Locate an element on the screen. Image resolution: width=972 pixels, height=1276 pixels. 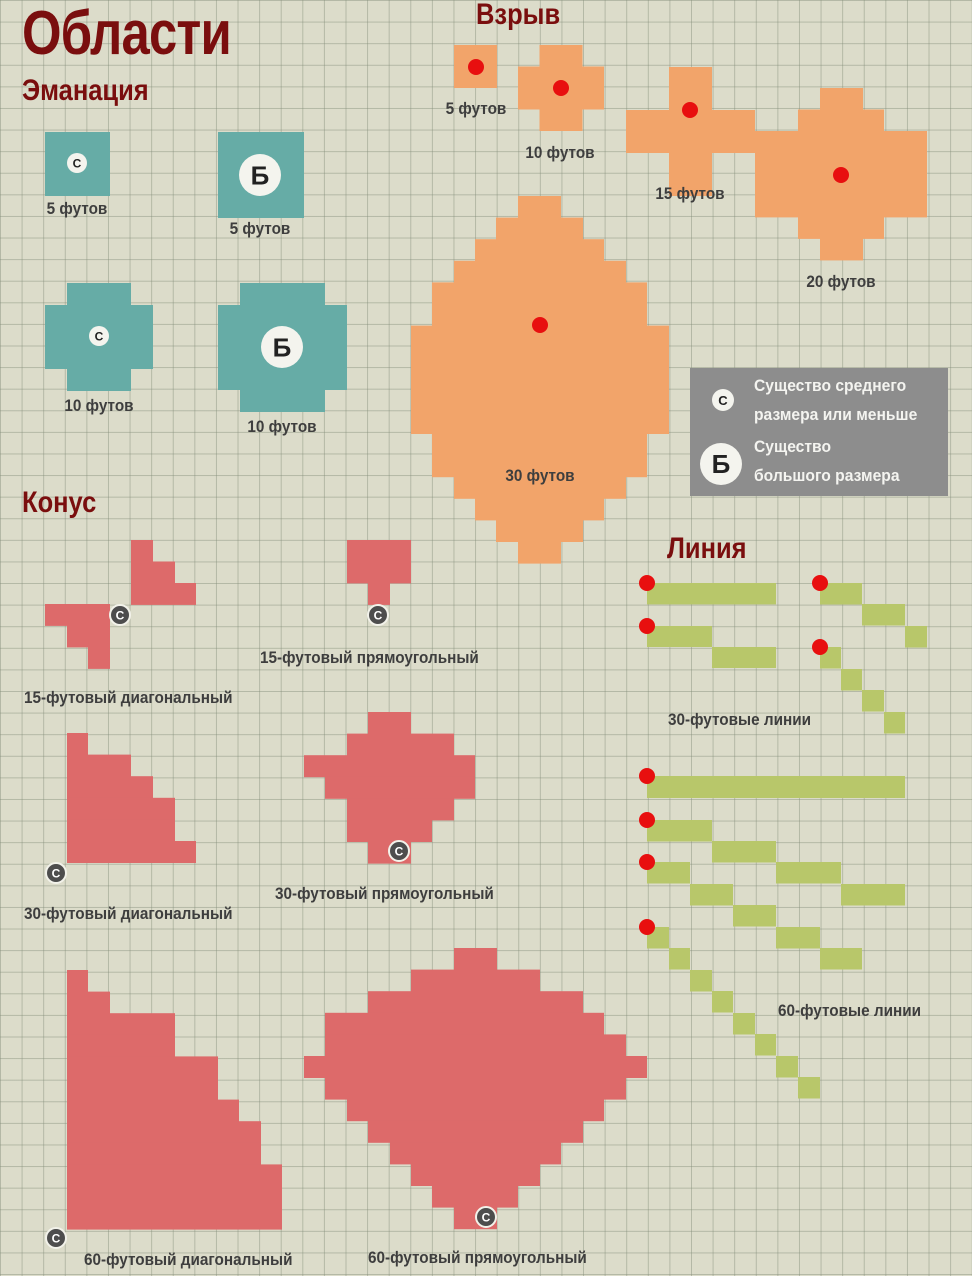
cone-label-d60: 60-футовый диагональный is located at coordinates (188, 1259).